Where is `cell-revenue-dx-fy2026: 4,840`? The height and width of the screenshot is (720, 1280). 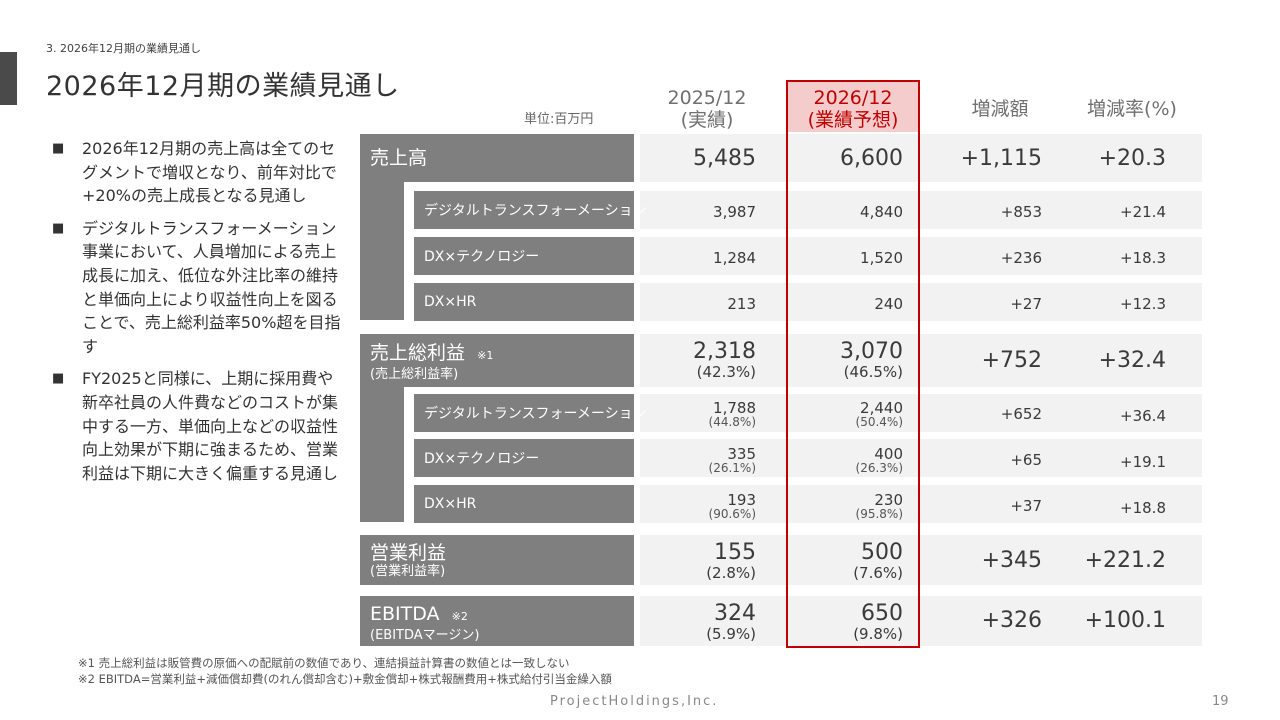 cell-revenue-dx-fy2026: 4,840 is located at coordinates (881, 212).